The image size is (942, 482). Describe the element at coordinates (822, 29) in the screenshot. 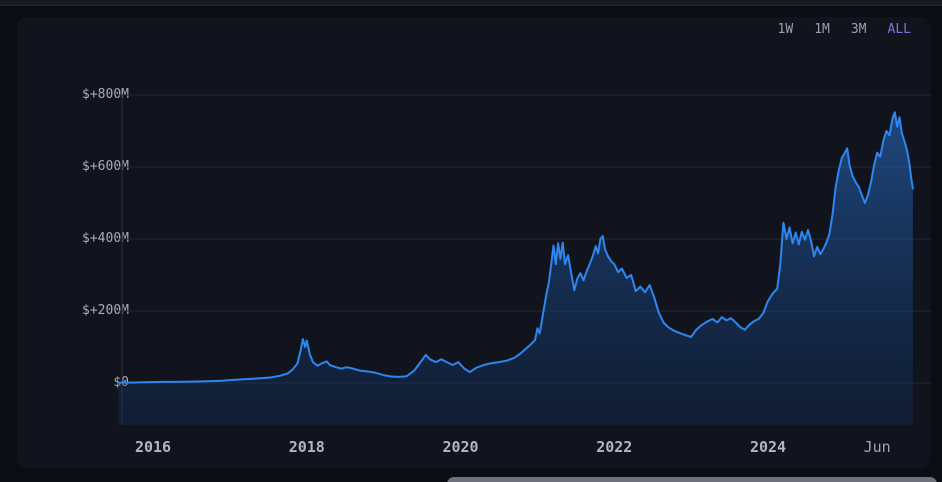

I see `range-option-1m: 1M` at that location.